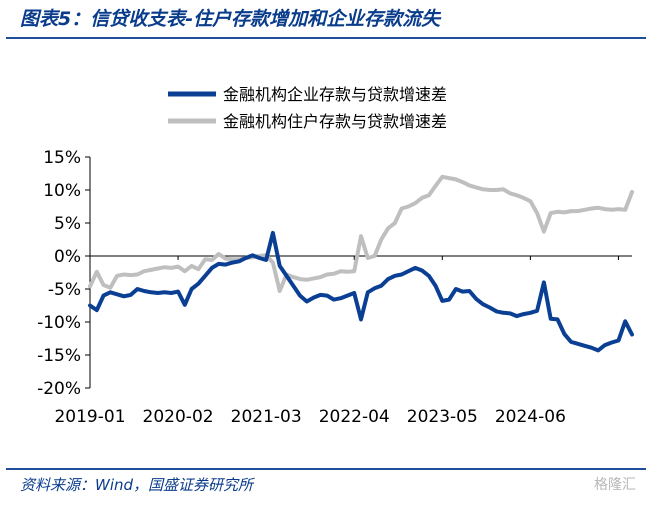 The image size is (652, 507). I want to click on y-tick-label: 5%, so click(67, 224).